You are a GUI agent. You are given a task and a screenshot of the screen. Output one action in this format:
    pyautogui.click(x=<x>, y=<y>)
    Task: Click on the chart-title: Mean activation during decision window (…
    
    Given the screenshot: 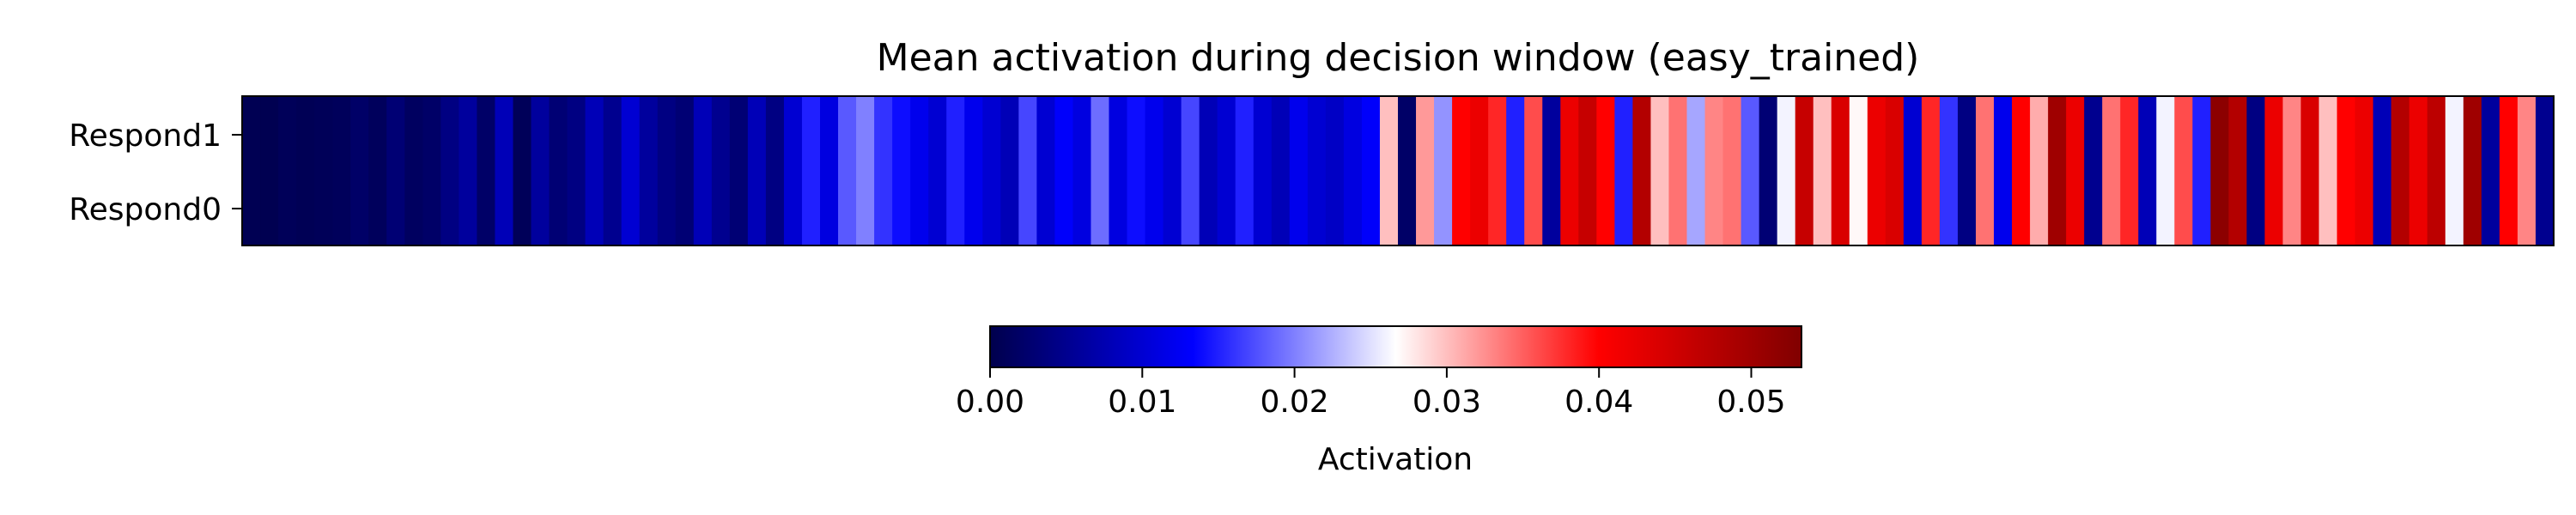 What is the action you would take?
    pyautogui.click(x=1398, y=58)
    